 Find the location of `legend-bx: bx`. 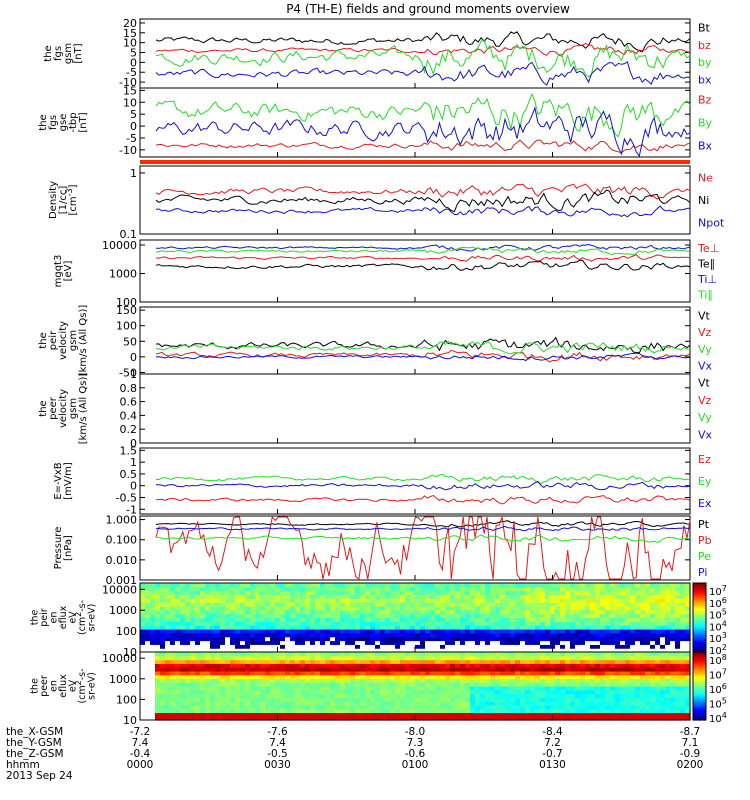

legend-bx: bx is located at coordinates (705, 79).